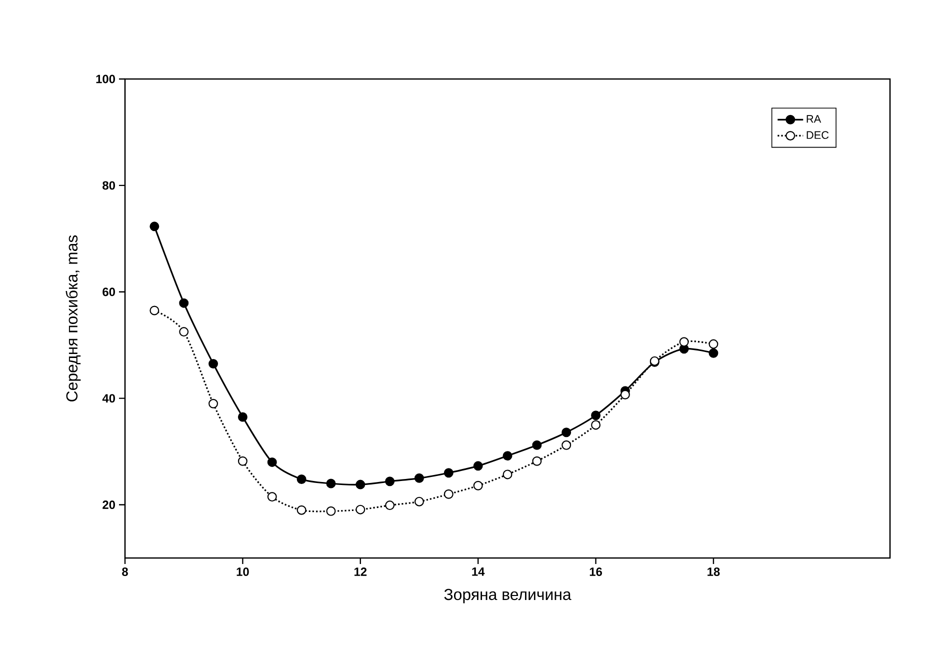 The height and width of the screenshot is (645, 949). Describe the element at coordinates (125, 572) in the screenshot. I see `x-tick-label: 8` at that location.